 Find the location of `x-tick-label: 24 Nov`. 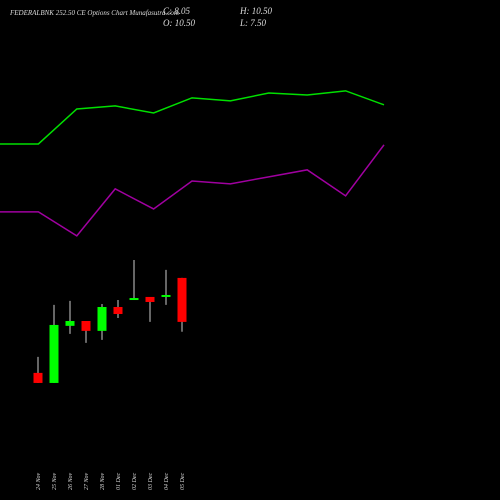

x-tick-label: 24 Nov is located at coordinates (38, 481).